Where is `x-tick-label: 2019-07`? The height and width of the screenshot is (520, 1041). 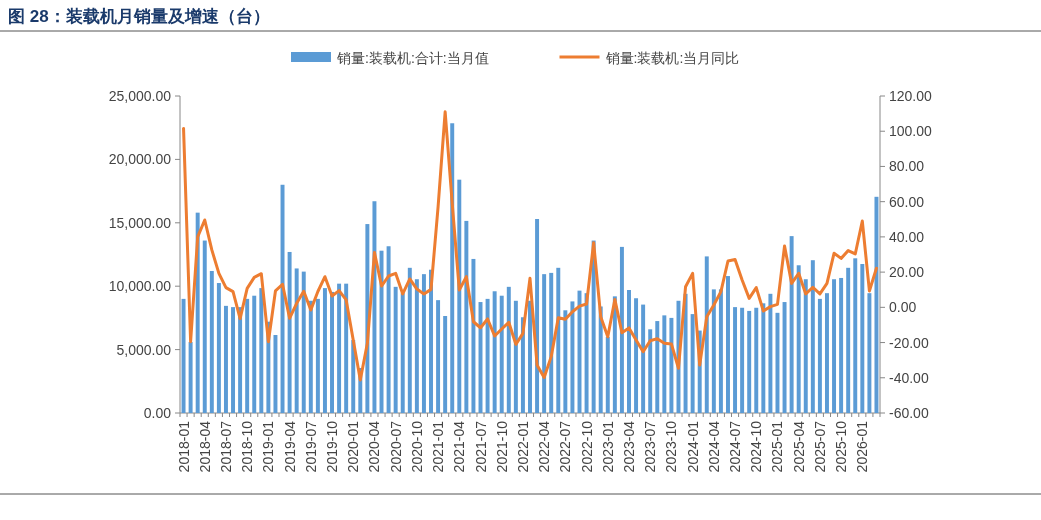 x-tick-label: 2019-07 is located at coordinates (310, 446).